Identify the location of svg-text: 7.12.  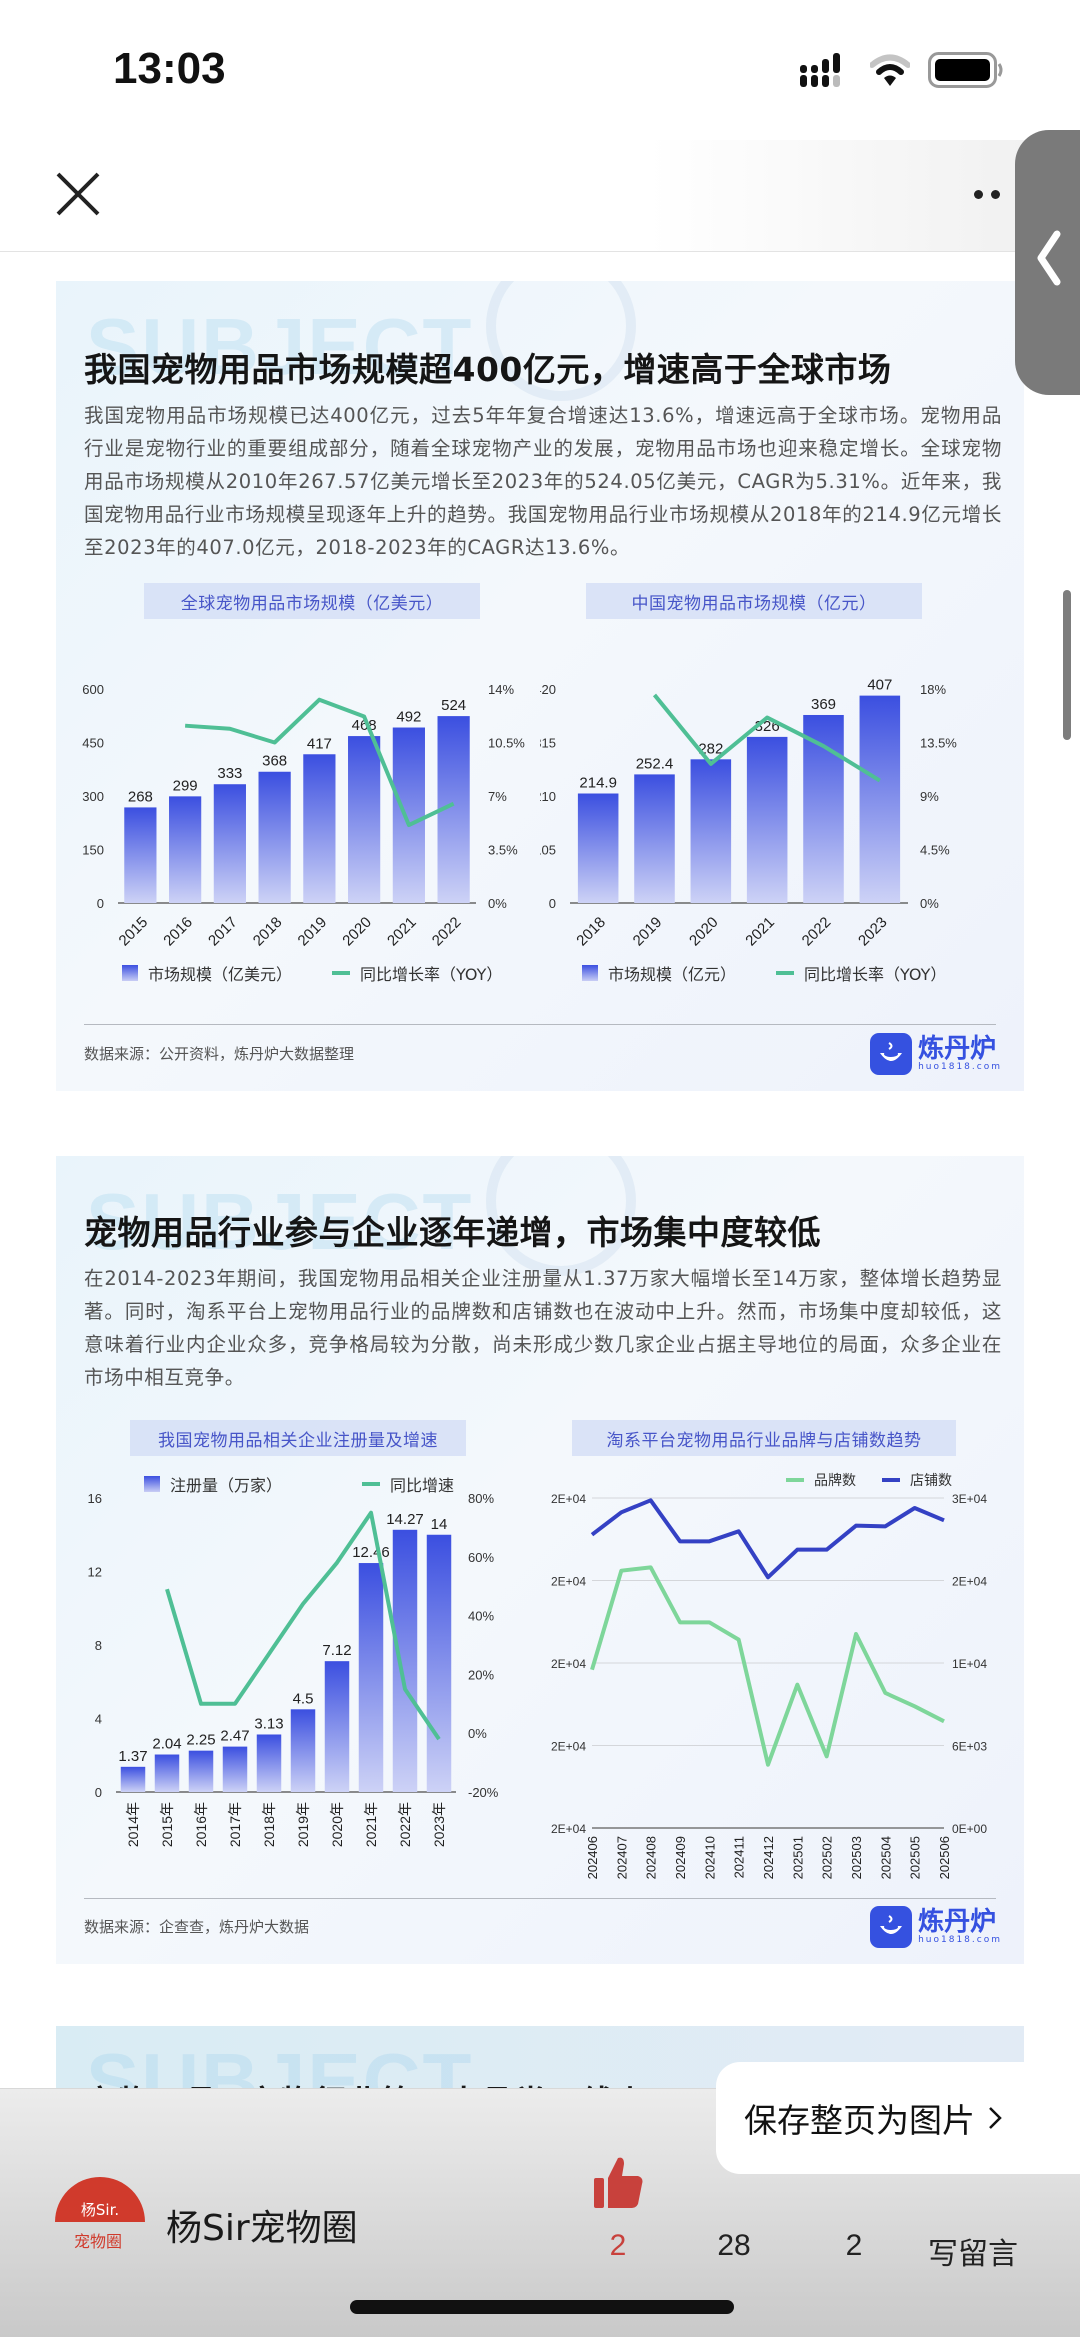
(336, 1650).